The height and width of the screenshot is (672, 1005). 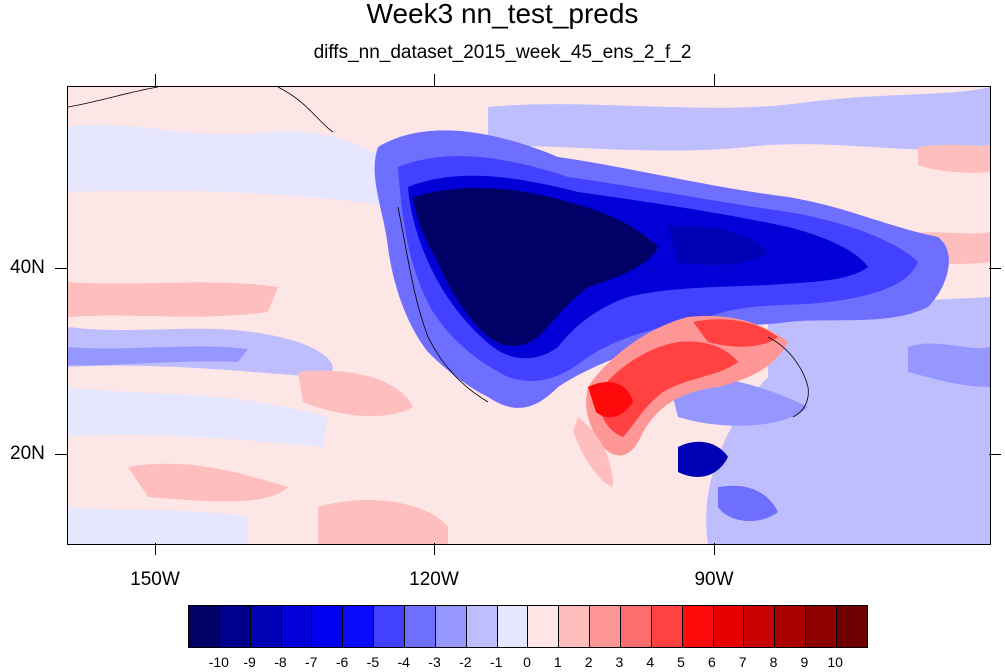 What do you see at coordinates (373, 662) in the screenshot?
I see `colorbar-label: -5` at bounding box center [373, 662].